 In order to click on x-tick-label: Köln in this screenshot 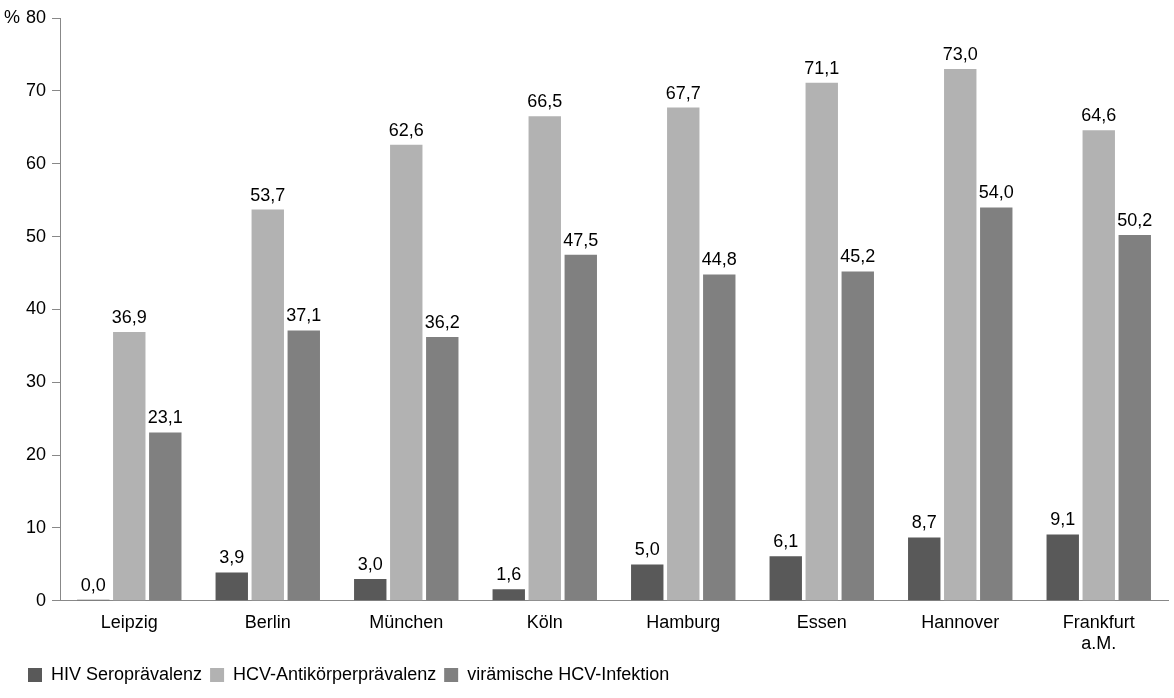, I will do `click(544, 621)`.